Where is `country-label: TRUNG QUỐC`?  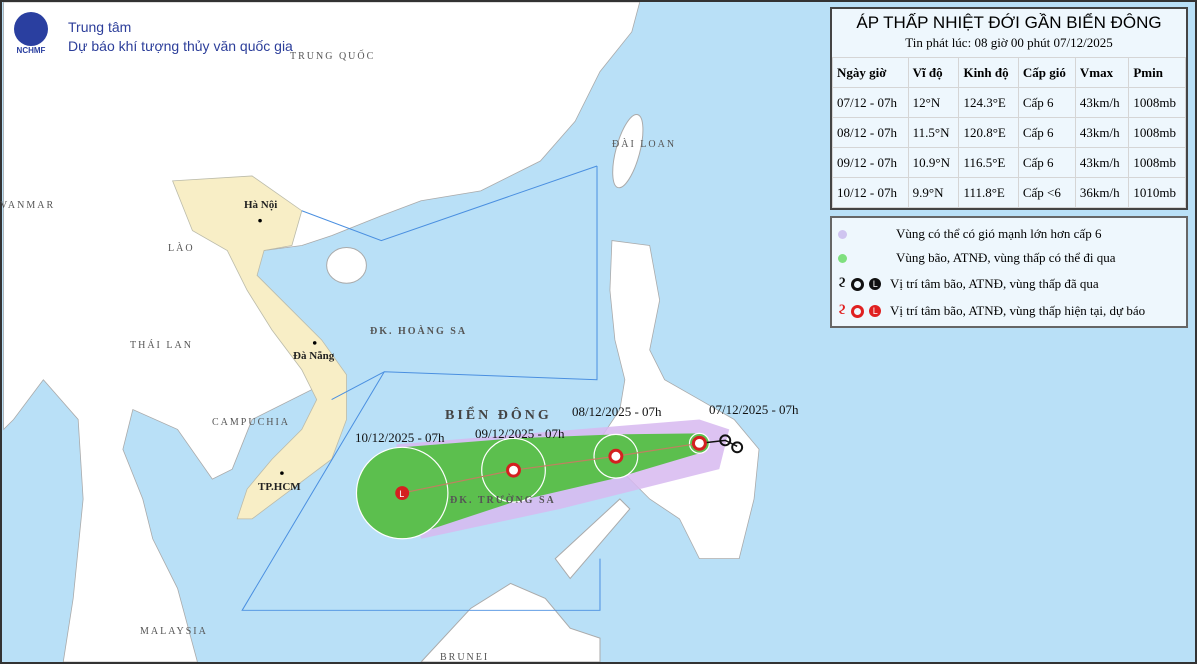 country-label: TRUNG QUỐC is located at coordinates (333, 56).